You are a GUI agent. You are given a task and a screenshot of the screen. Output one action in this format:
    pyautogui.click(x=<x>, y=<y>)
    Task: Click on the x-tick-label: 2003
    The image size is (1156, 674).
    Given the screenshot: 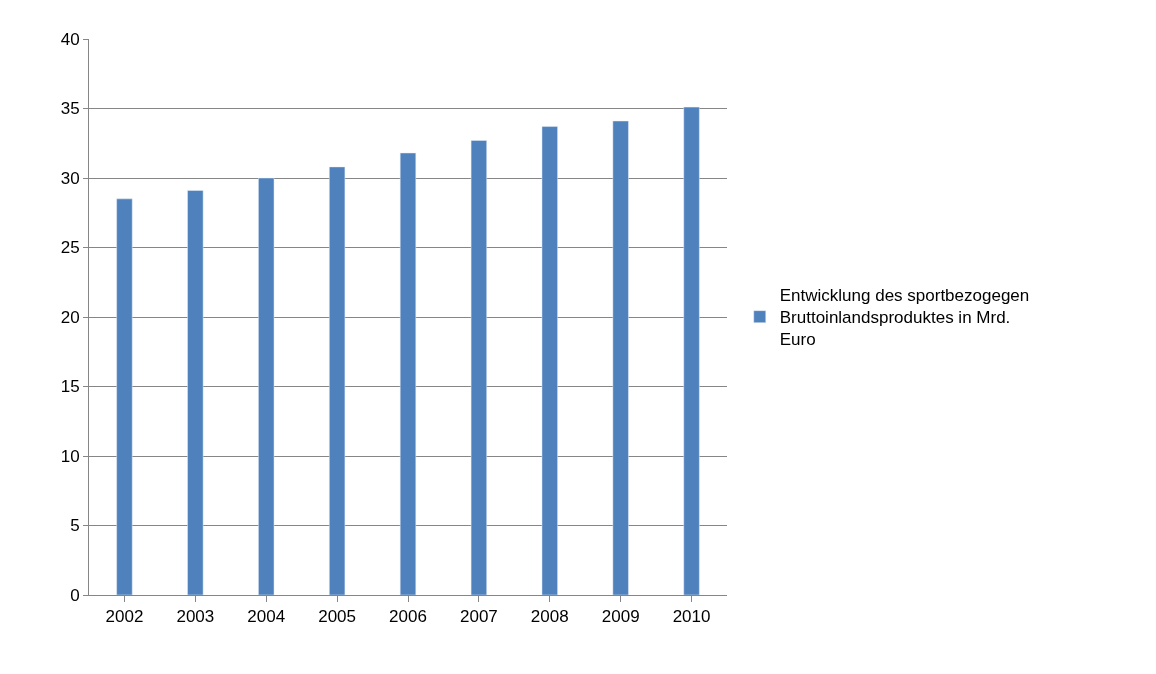 What is the action you would take?
    pyautogui.click(x=195, y=617)
    